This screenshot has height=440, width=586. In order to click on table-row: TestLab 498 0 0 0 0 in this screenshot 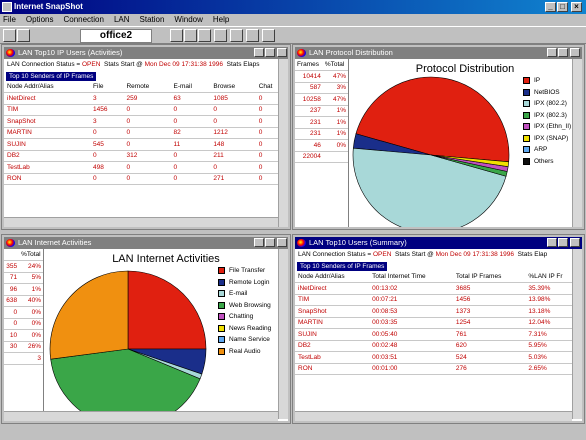, I will do `click(146, 167)`.